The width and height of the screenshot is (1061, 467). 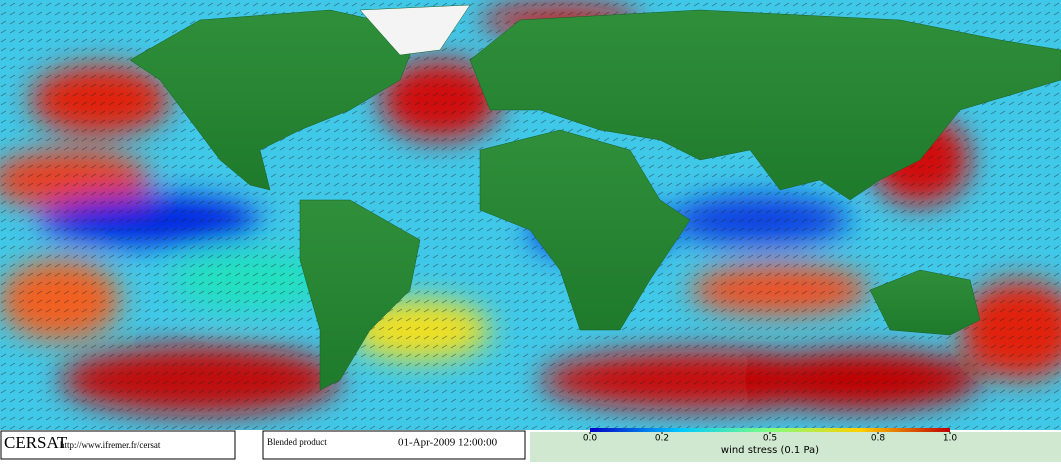 I want to click on footer-land, so click(x=795, y=447).